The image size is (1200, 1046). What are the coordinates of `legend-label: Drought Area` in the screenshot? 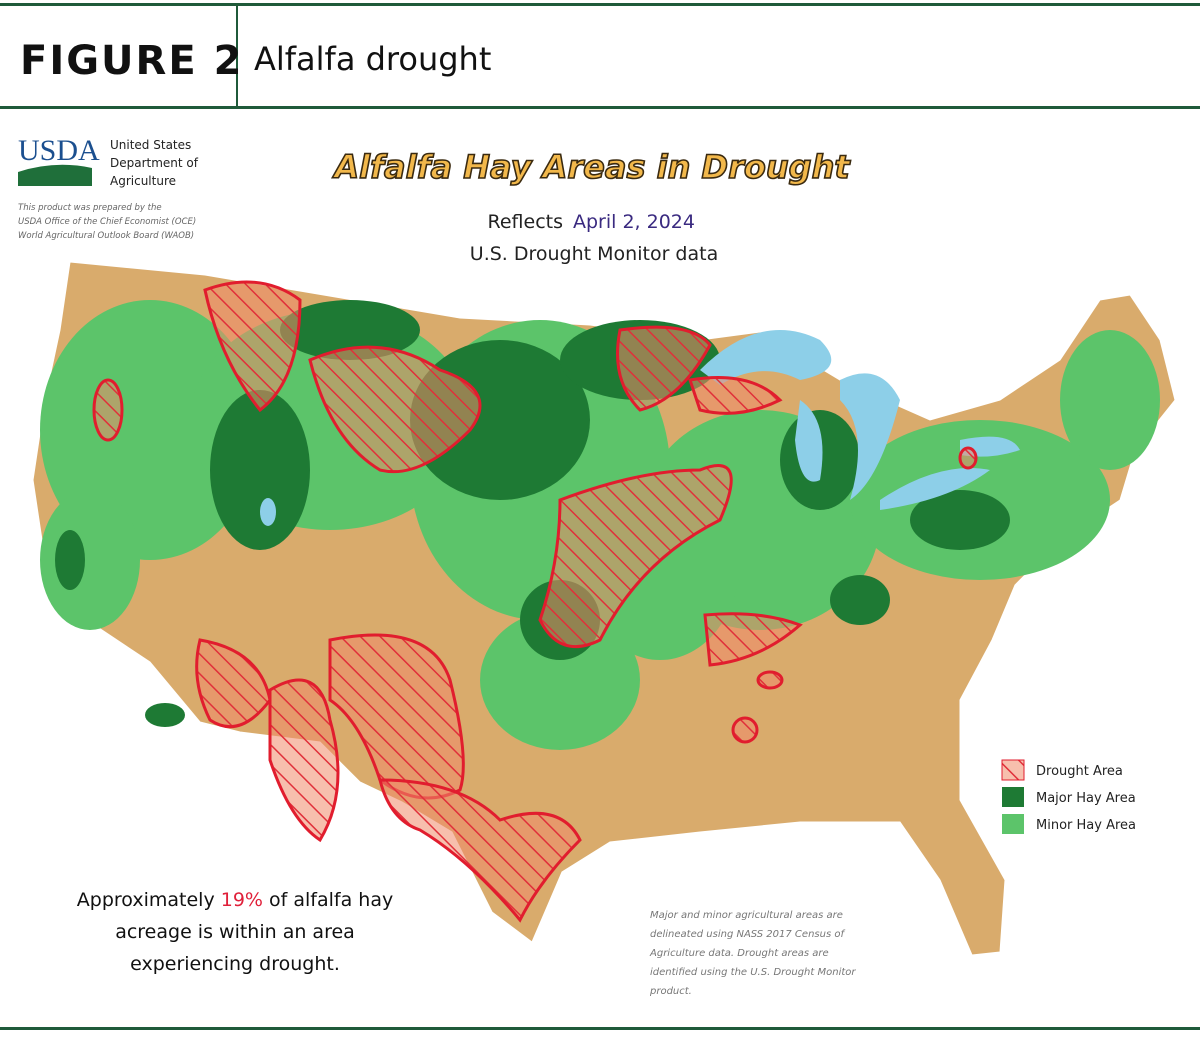 It's located at (1079, 771).